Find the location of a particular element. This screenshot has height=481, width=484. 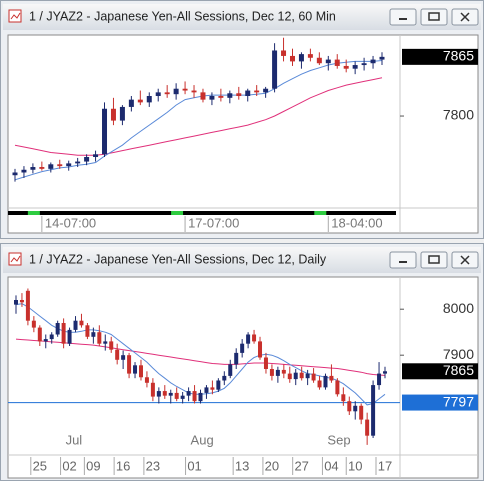

price-label: 7797 is located at coordinates (458, 401).